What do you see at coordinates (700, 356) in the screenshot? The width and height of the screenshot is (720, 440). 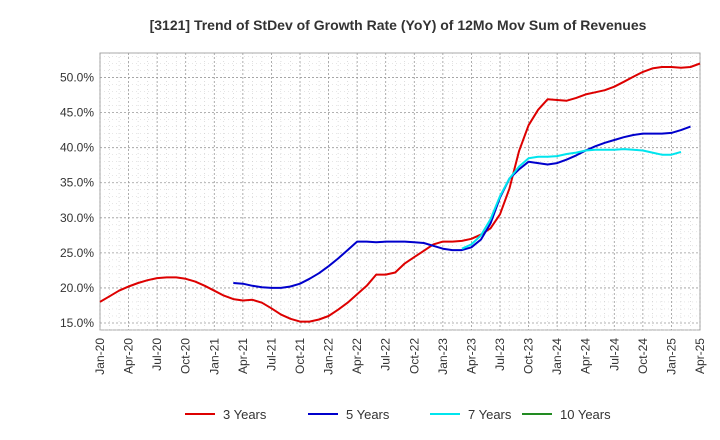 I see `x-tick-label: Apr-25` at bounding box center [700, 356].